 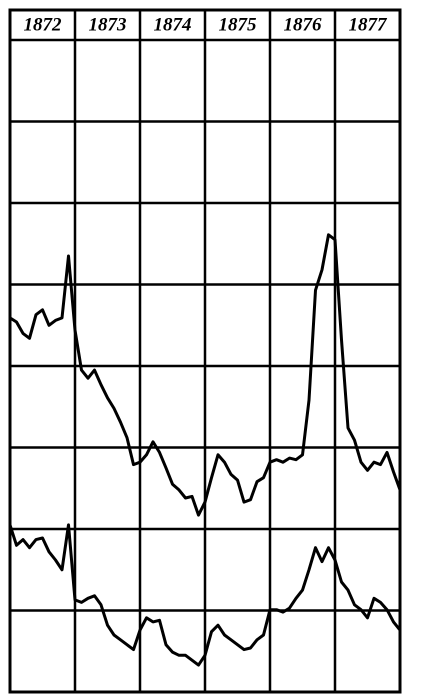 I want to click on x-tick-label: 1873, so click(x=108, y=24).